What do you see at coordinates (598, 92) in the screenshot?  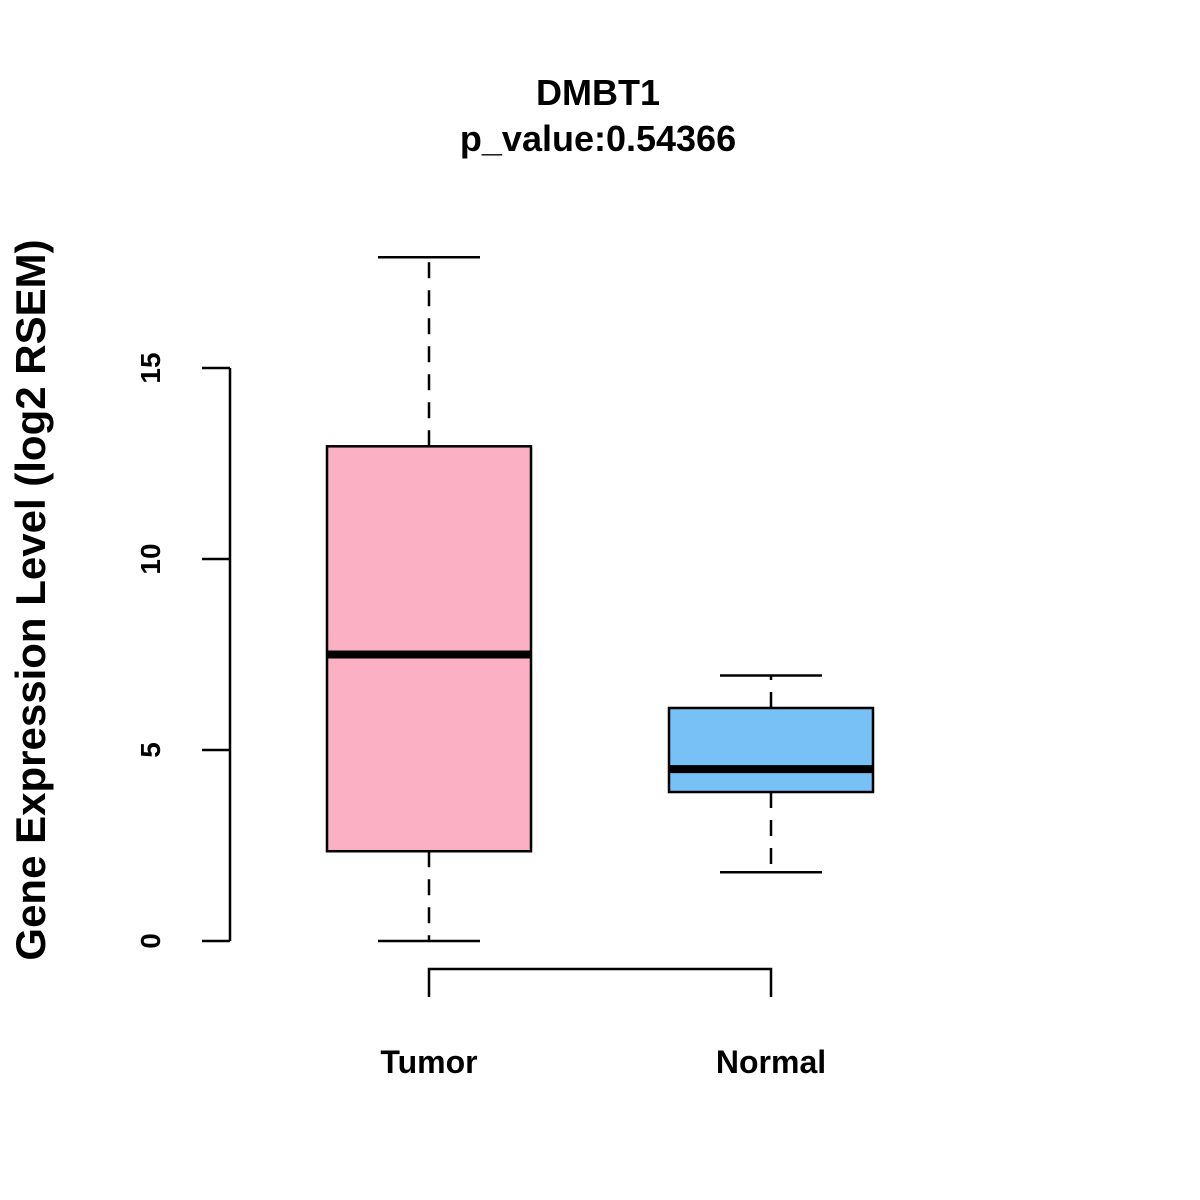 I see `chart-title: DMBT1` at bounding box center [598, 92].